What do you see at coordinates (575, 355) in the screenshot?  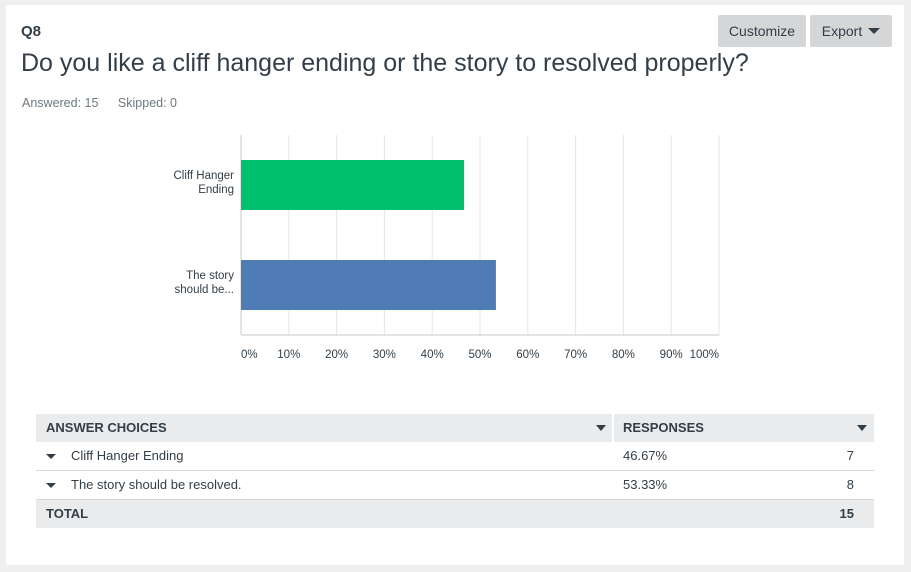 I see `x-tick-label: 70%` at bounding box center [575, 355].